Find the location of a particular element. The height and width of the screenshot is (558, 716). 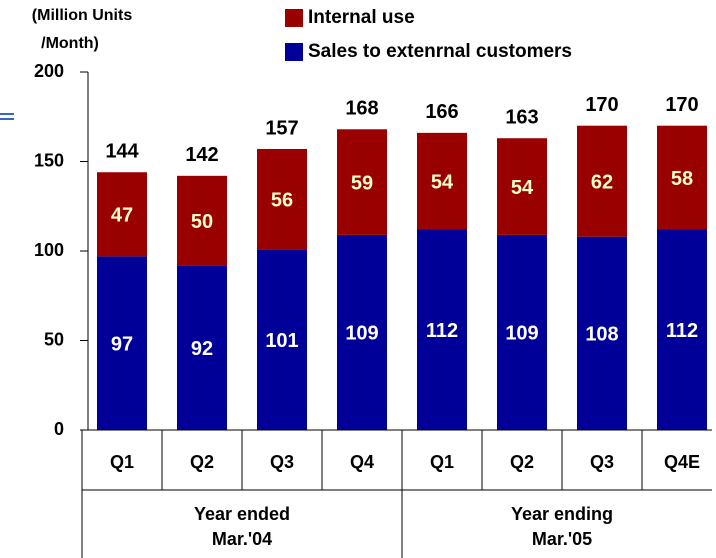

group-label: Mar.'05 is located at coordinates (562, 539).